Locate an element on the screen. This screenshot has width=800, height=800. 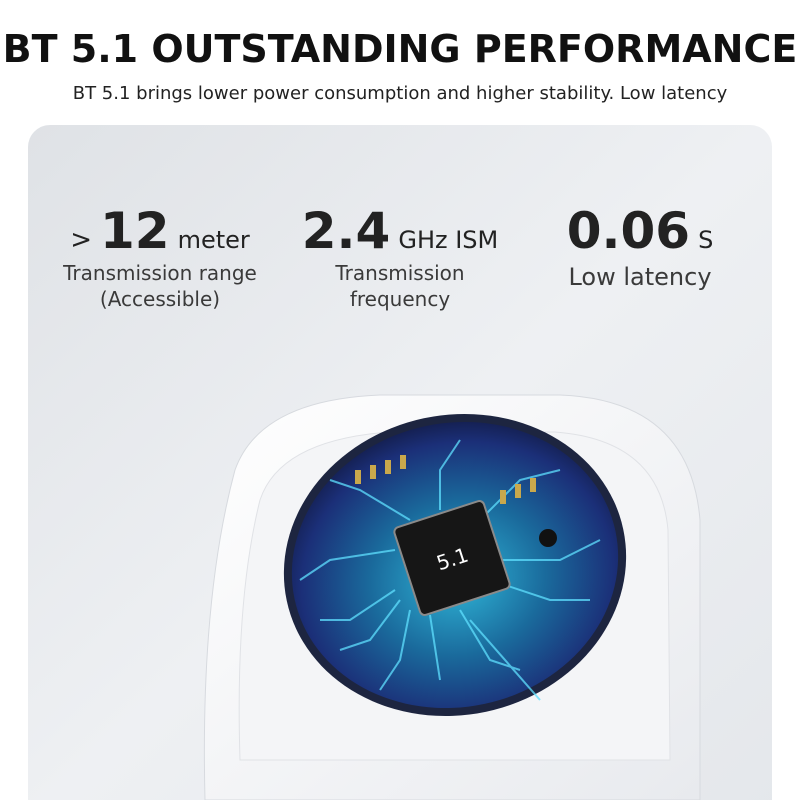
spec-value-line: >12 meter is located at coordinates (160, 231).